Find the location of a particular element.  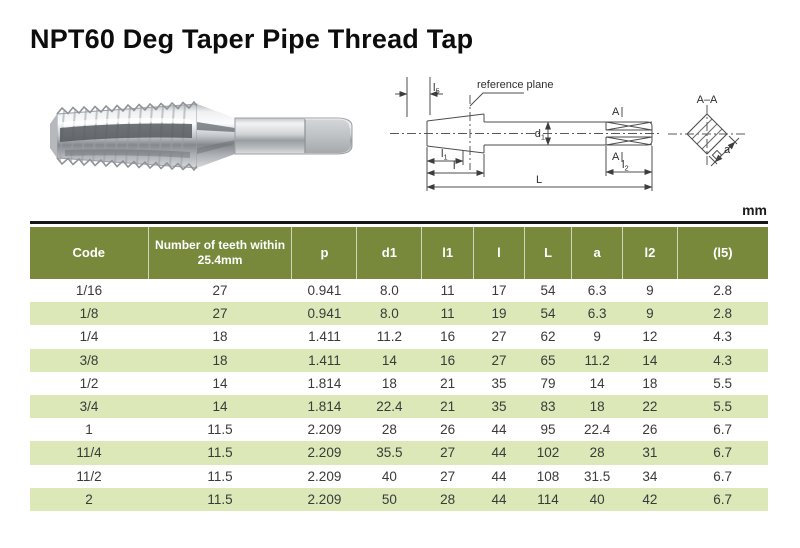

table-cell: 4.3 is located at coordinates (722, 360).